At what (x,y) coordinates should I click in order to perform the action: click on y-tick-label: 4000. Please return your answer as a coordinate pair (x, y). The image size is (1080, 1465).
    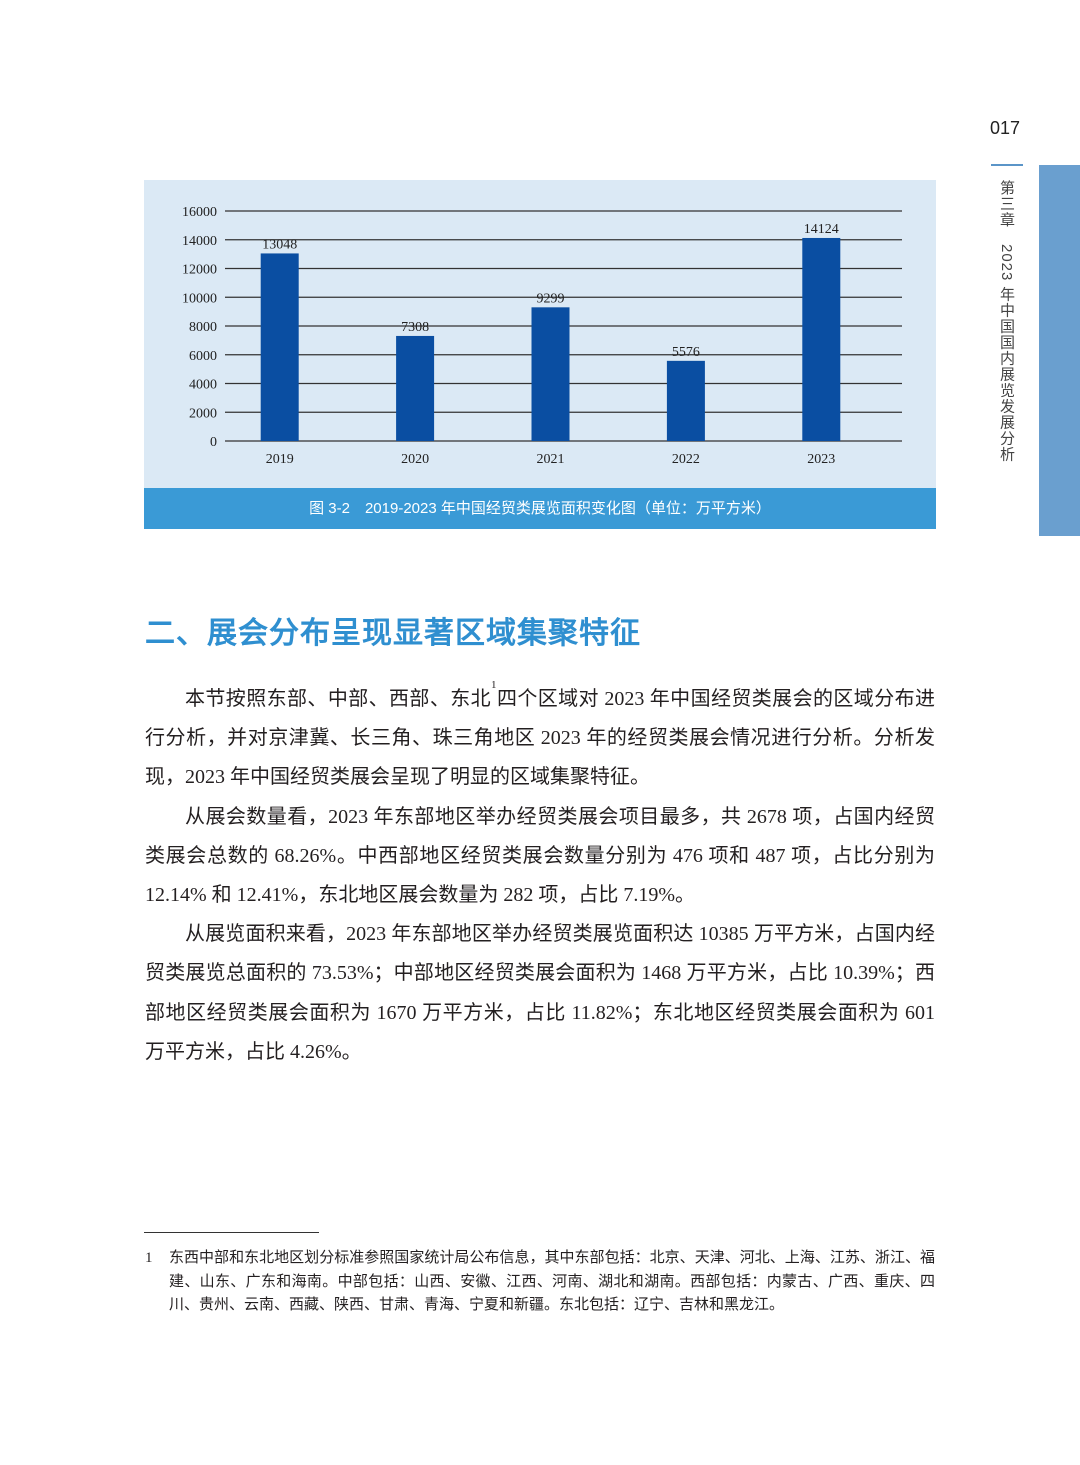
    Looking at the image, I should click on (203, 385).